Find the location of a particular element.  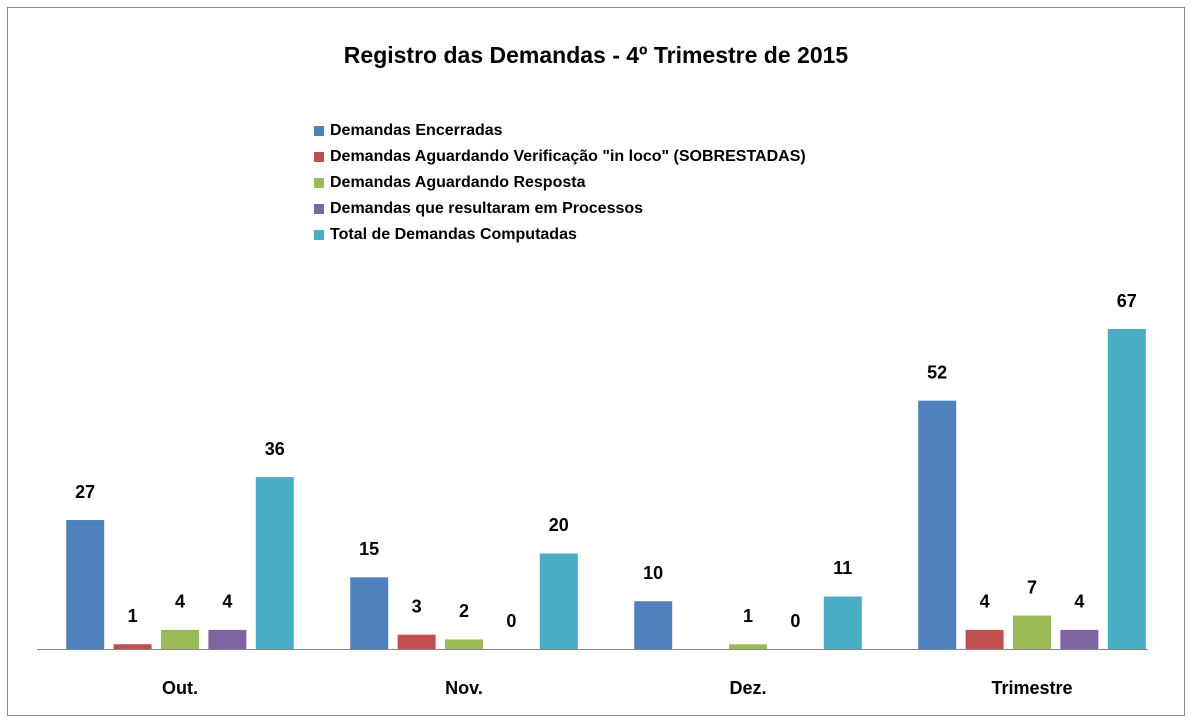

value-label: 67 is located at coordinates (1127, 301).